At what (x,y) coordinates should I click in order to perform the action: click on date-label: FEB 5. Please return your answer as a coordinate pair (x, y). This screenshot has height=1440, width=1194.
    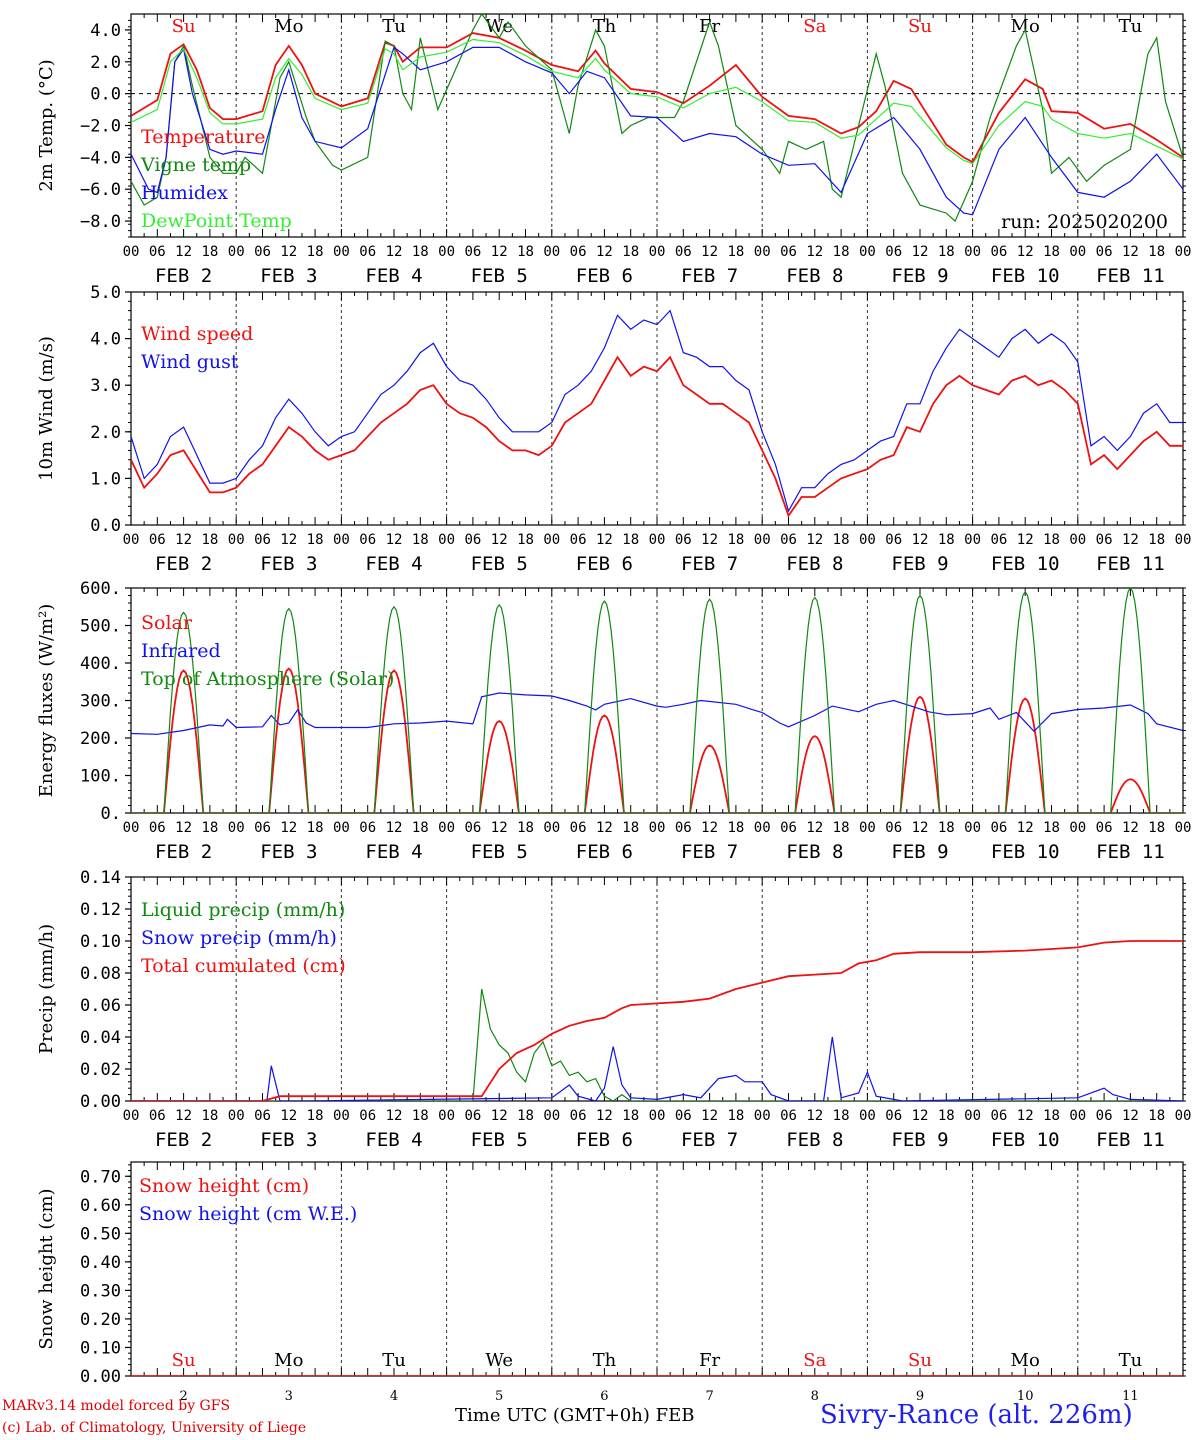
    Looking at the image, I should click on (499, 276).